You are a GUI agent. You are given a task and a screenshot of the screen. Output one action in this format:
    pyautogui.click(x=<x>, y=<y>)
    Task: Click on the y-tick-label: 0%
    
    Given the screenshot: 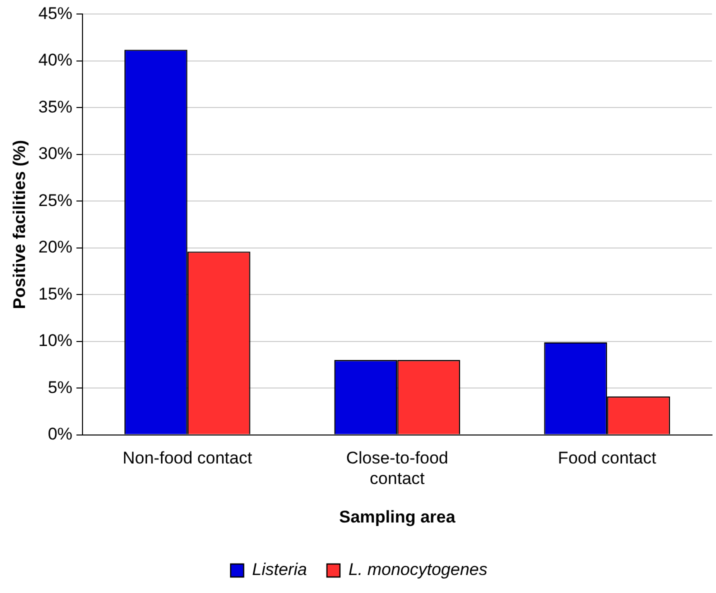 What is the action you would take?
    pyautogui.click(x=60, y=434)
    